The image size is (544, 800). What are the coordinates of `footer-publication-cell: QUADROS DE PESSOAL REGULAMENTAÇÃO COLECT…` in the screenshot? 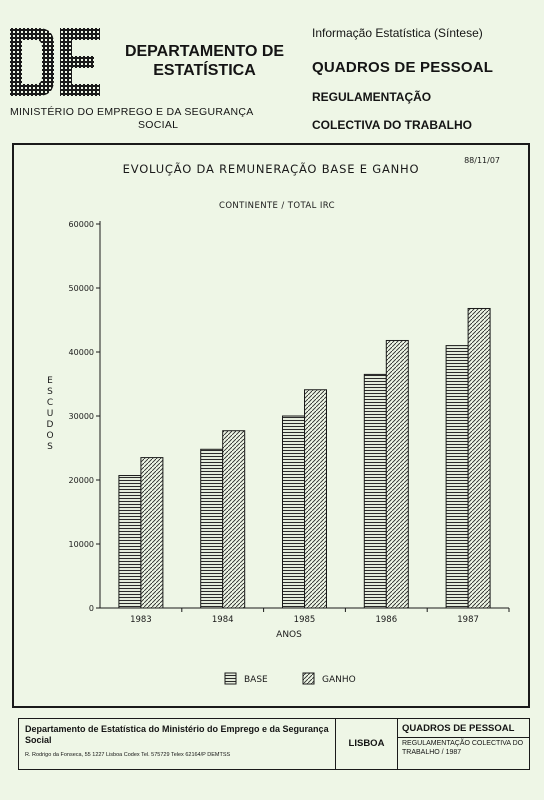 It's located at (463, 744).